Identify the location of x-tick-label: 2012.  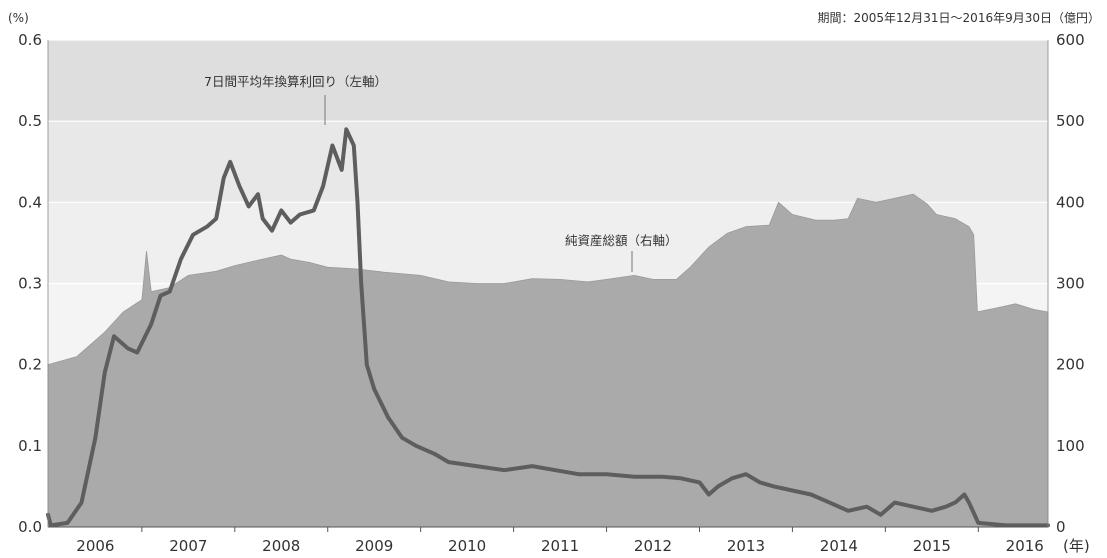
(653, 546).